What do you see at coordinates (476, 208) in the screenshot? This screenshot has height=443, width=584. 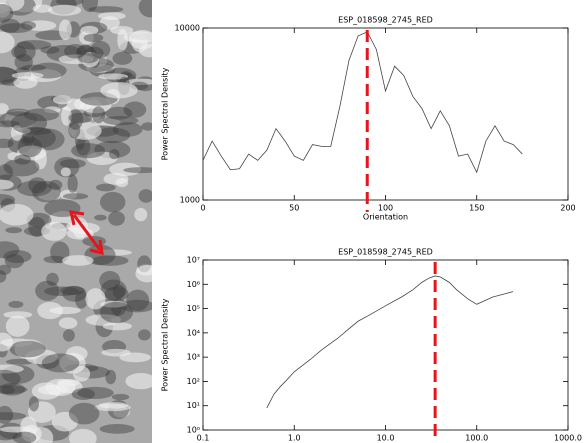 I see `x-tick-label: 150` at bounding box center [476, 208].